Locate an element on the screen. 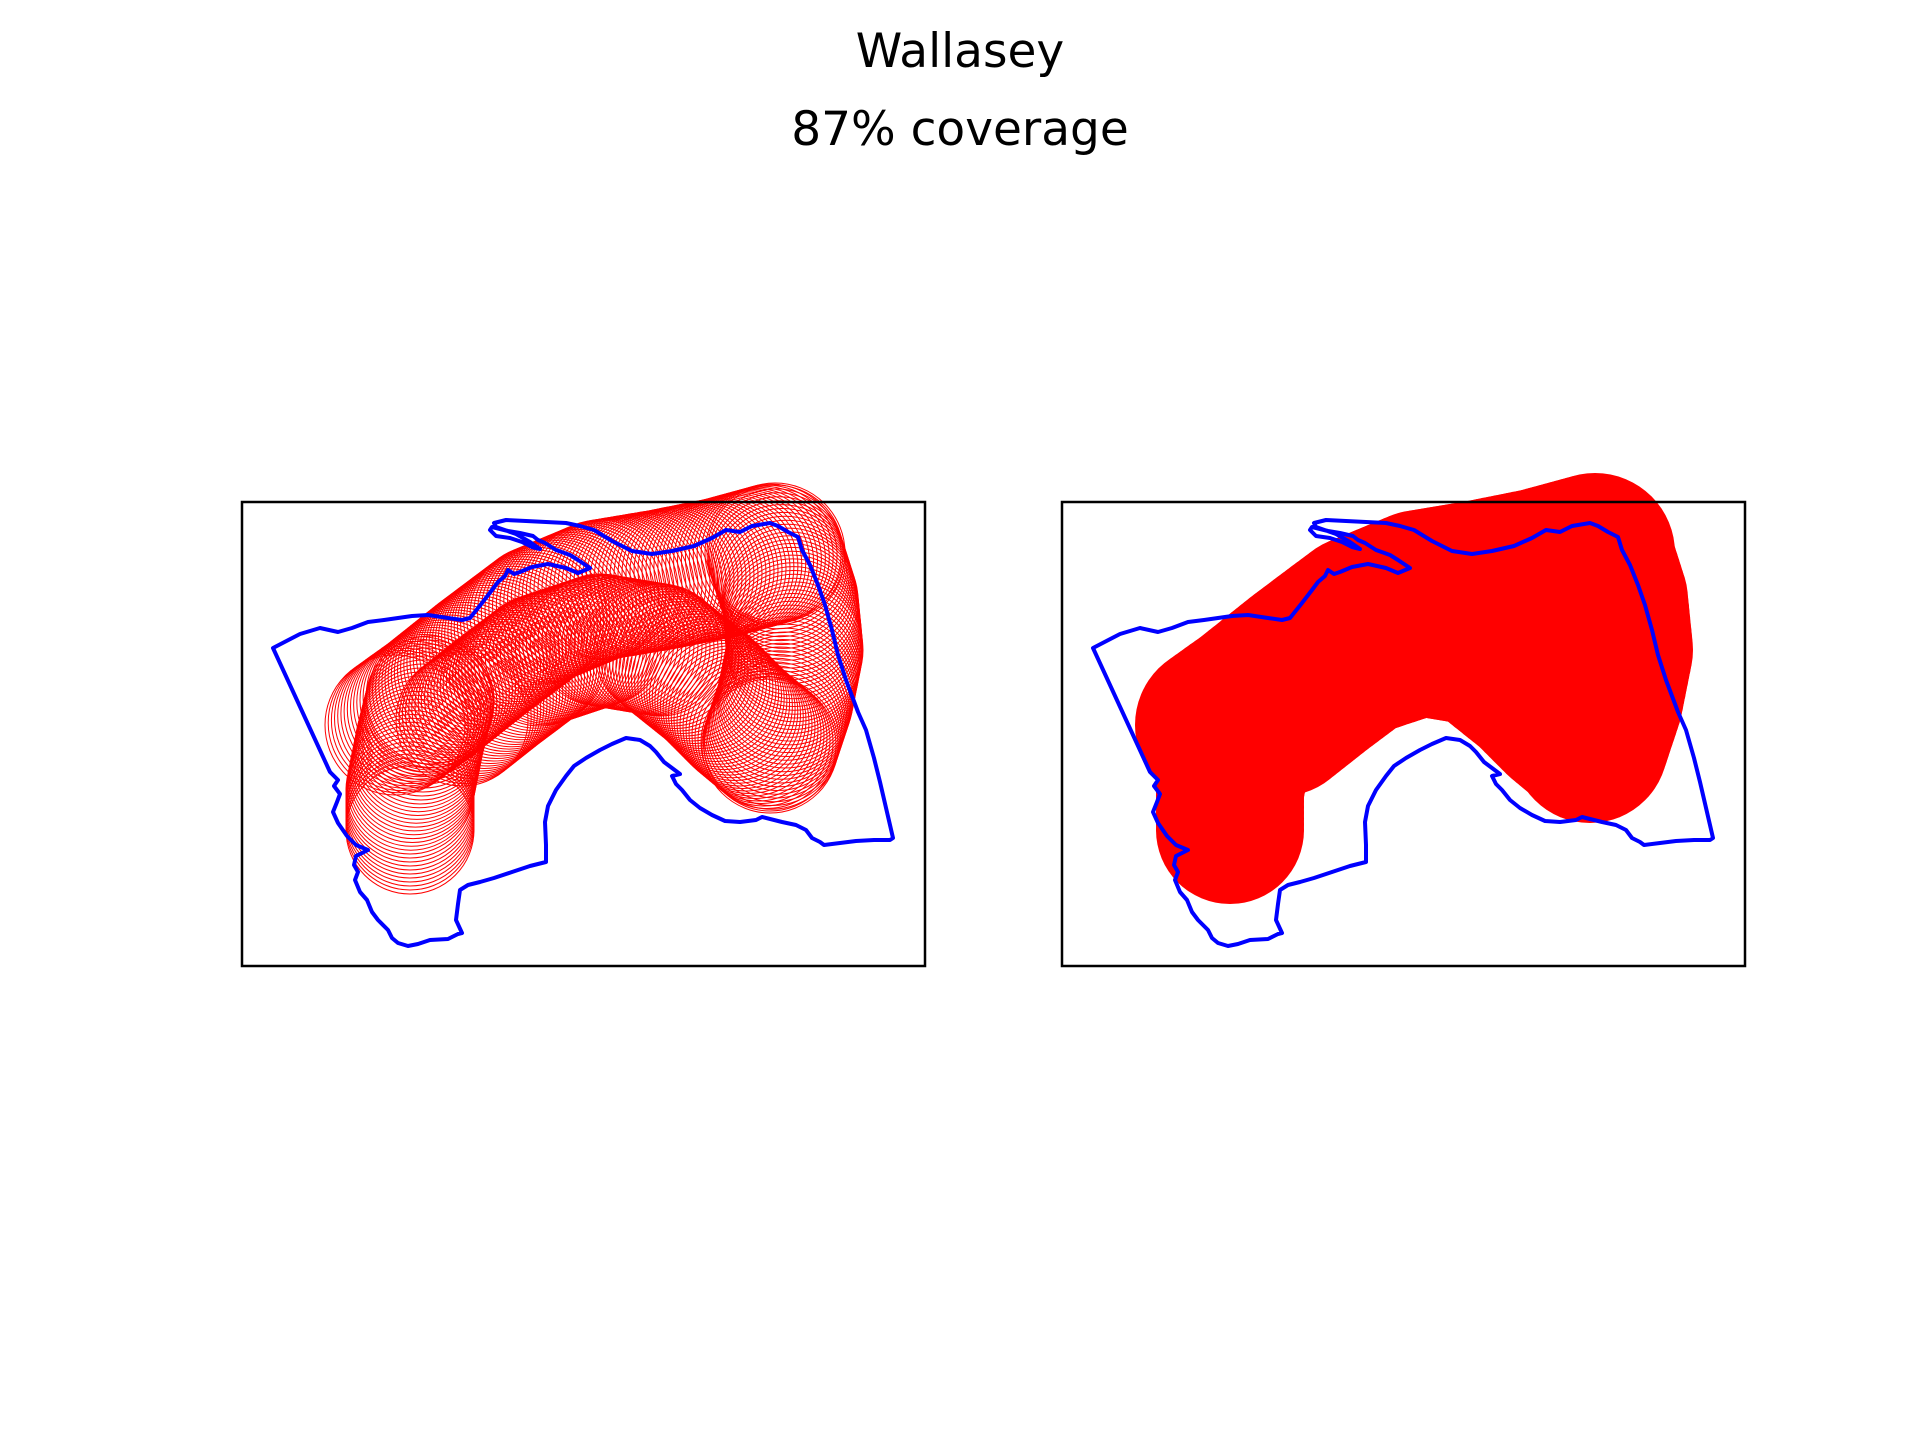 This screenshot has height=1440, width=1920. right-map-panel is located at coordinates (1403, 720).